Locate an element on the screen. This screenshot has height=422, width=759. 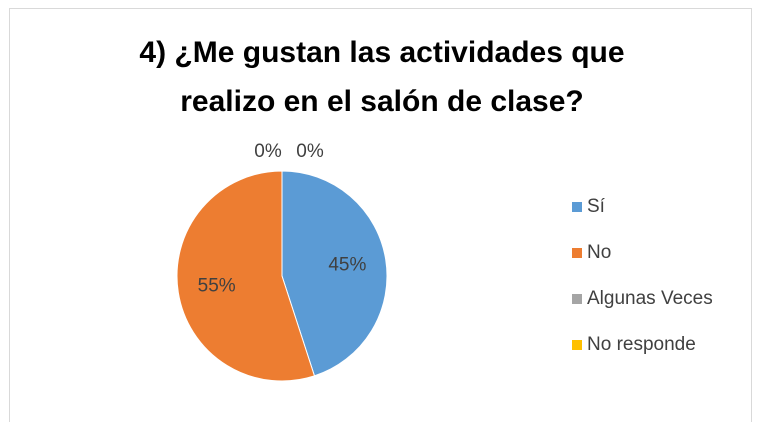
legend-label: No responde is located at coordinates (641, 344).